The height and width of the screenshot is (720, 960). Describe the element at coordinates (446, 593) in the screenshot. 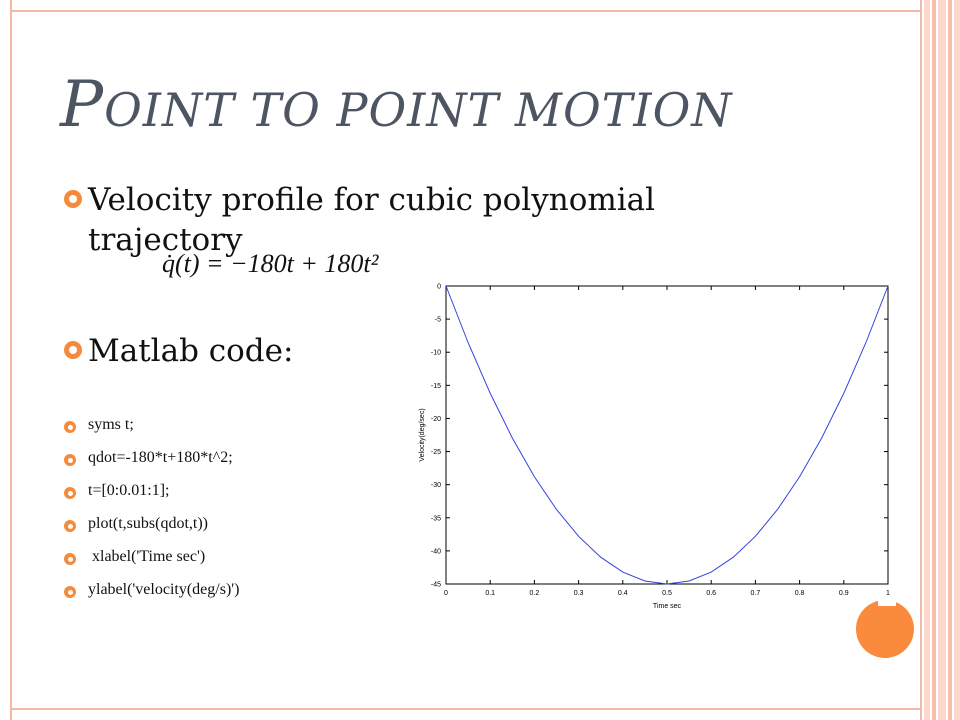

I see `x-tick-label: 0` at that location.